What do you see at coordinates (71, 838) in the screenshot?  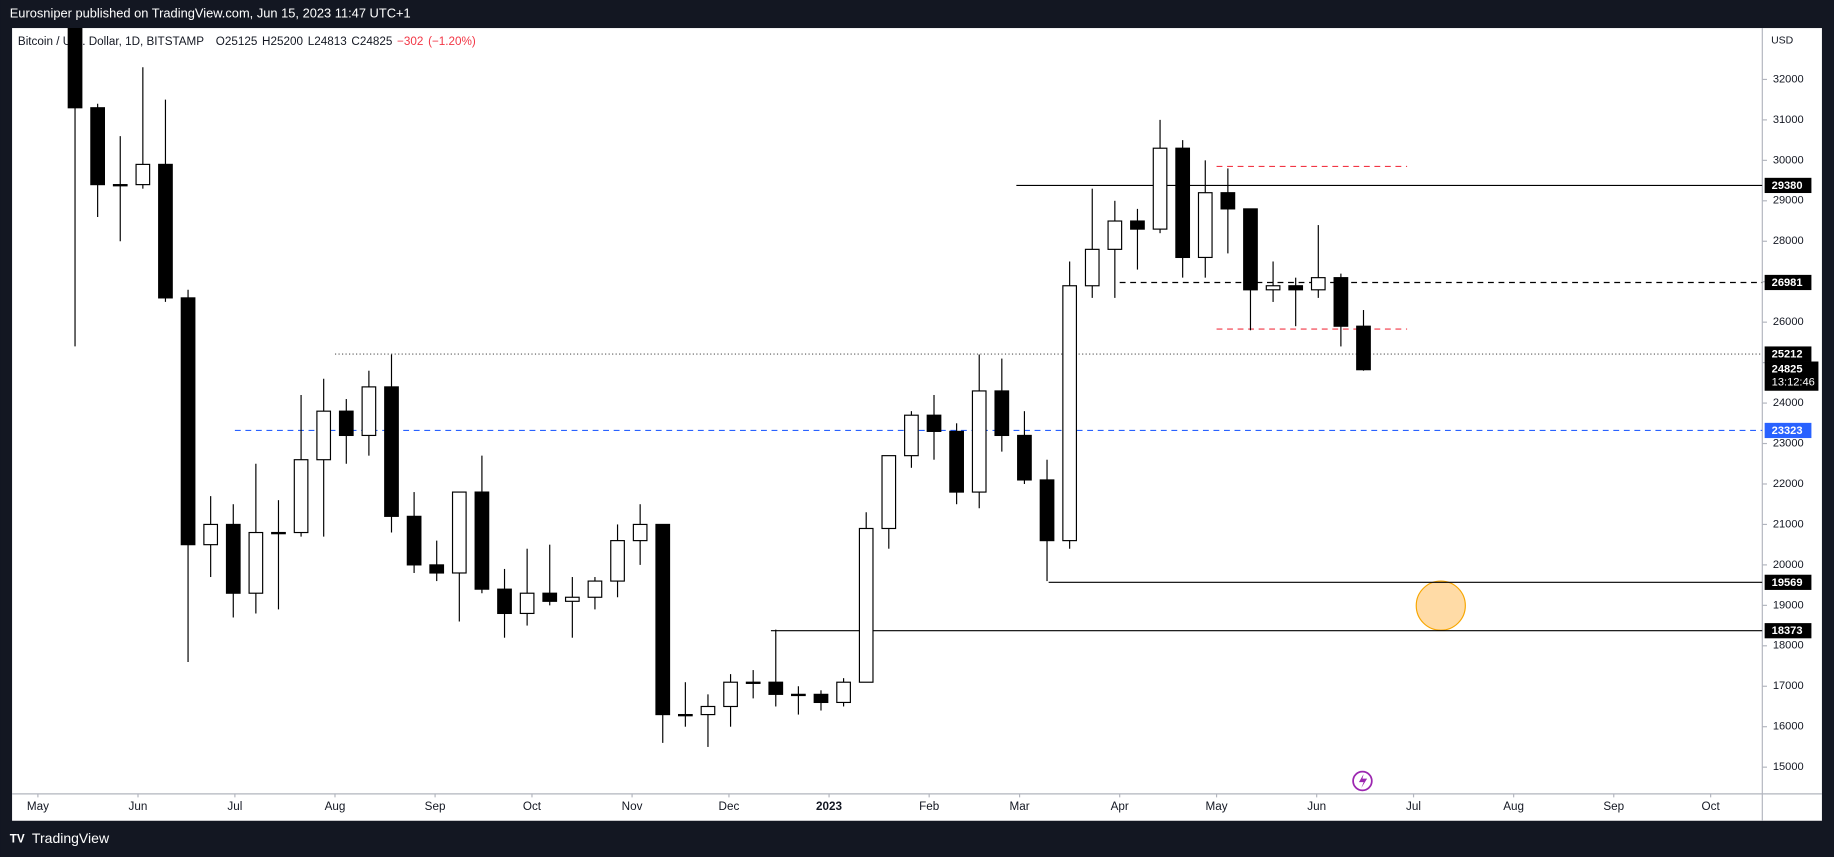 I see `footer: TradingView` at bounding box center [71, 838].